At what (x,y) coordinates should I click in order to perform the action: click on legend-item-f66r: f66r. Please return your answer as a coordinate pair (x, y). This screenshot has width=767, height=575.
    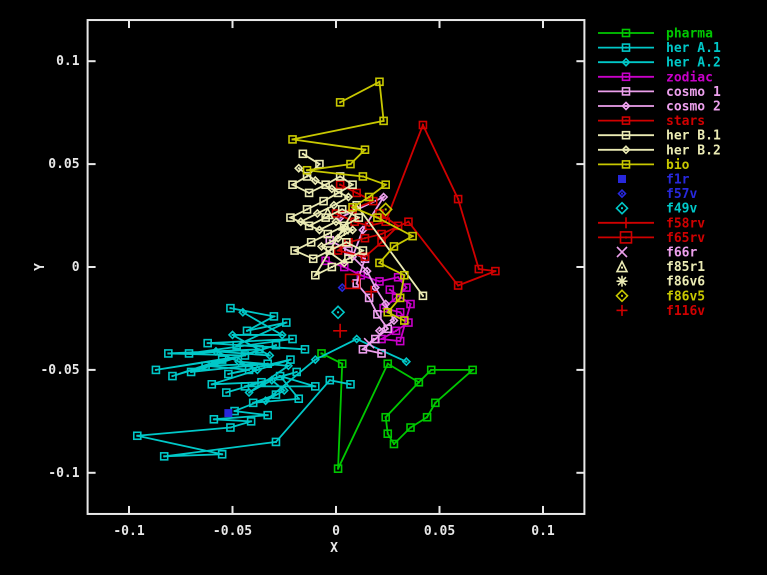
    Looking at the image, I should click on (656, 253).